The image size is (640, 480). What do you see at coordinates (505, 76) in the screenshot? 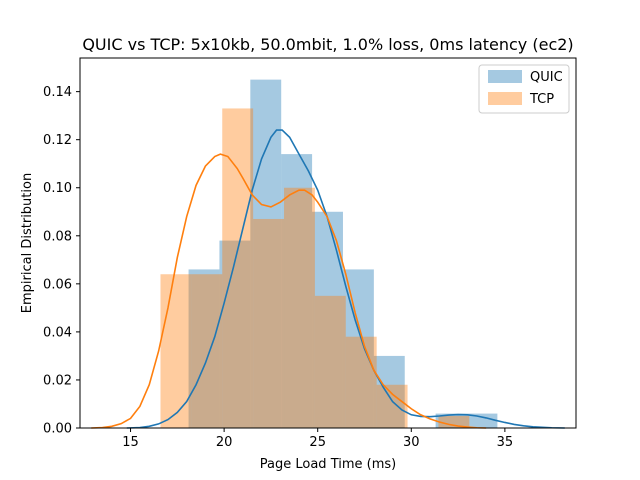
I see `legend-swatch-quic` at bounding box center [505, 76].